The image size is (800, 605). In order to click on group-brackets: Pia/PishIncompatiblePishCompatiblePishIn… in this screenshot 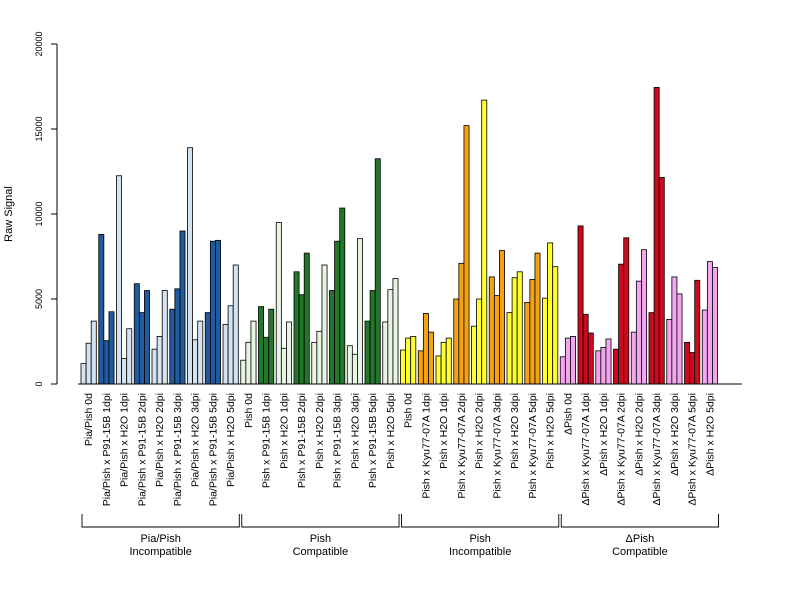, I will do `click(400, 536)`.